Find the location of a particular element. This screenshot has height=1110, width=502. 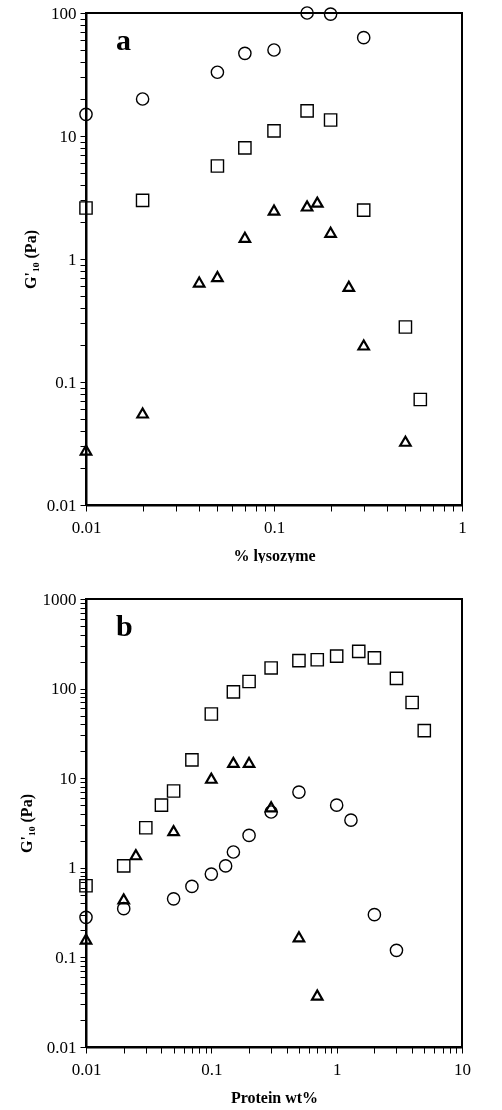

x-axis-title: Protein wt% is located at coordinates (274, 1097).